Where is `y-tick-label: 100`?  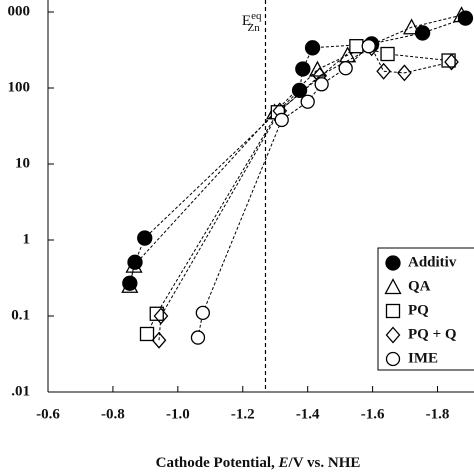
y-tick-label: 100 is located at coordinates (19, 87).